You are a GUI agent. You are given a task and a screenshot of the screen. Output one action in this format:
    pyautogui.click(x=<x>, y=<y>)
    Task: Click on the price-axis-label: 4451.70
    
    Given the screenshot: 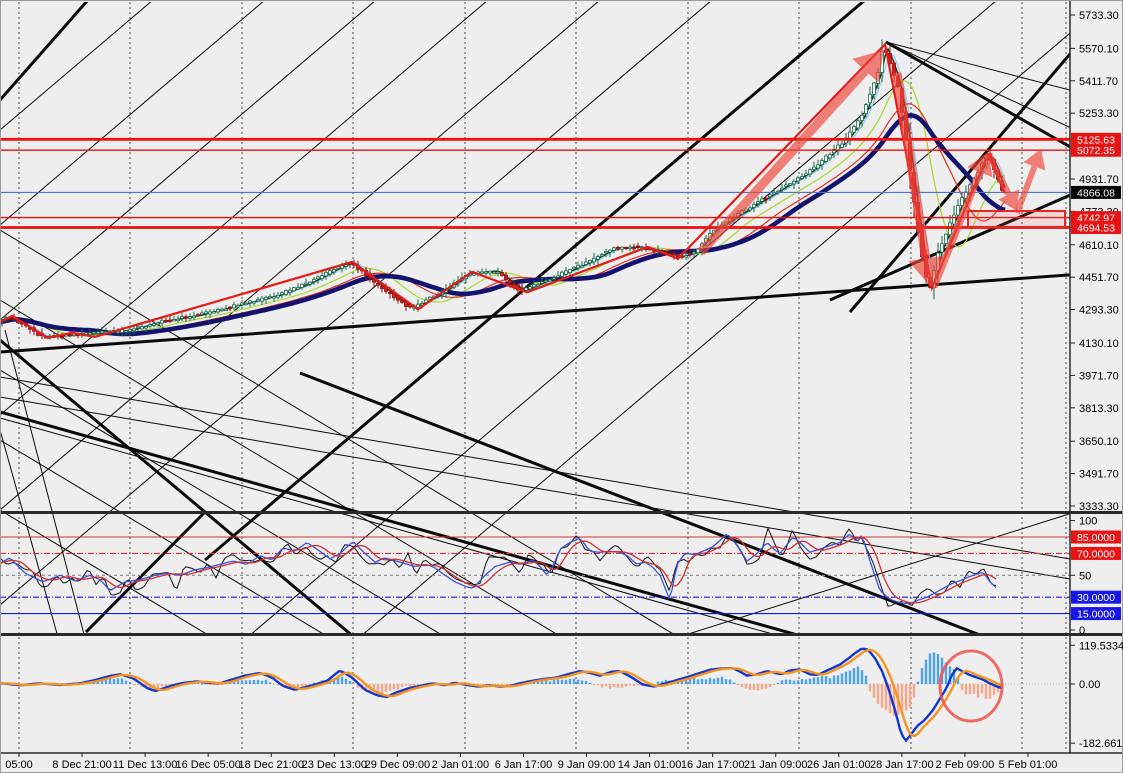 What is the action you would take?
    pyautogui.click(x=1099, y=278)
    